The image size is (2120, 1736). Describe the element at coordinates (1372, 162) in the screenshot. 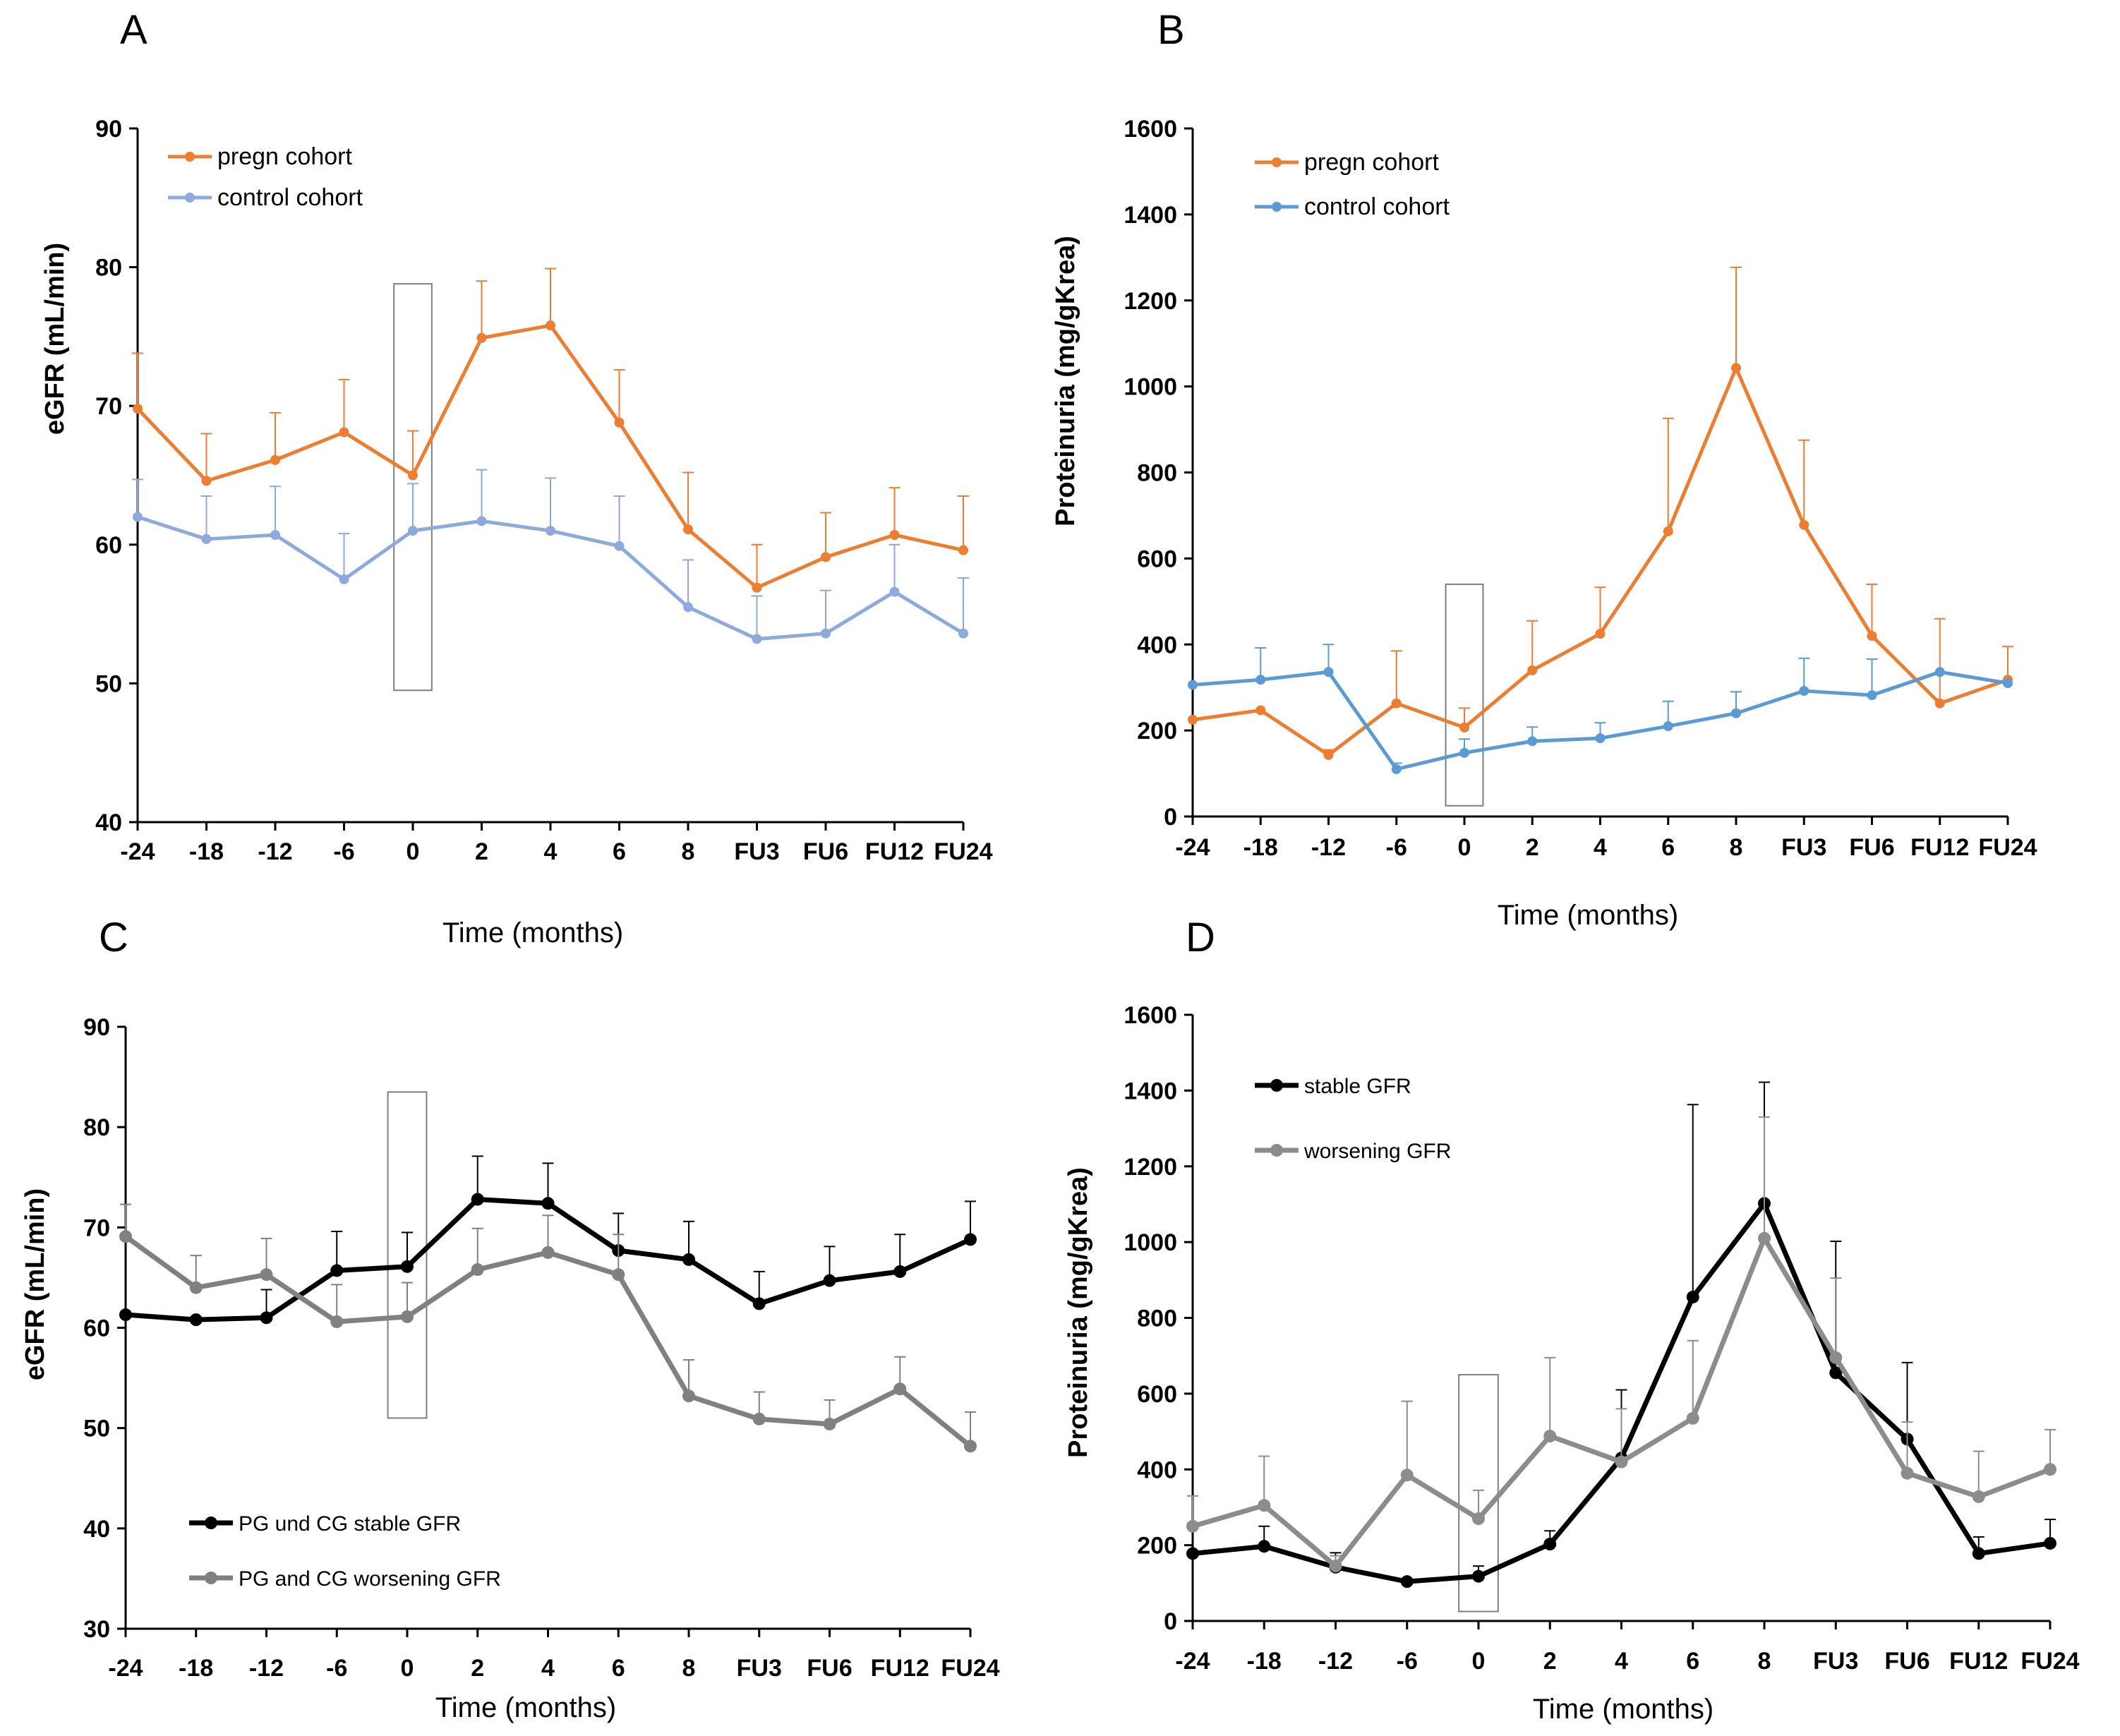

I see `legend-label: pregn cohort` at that location.